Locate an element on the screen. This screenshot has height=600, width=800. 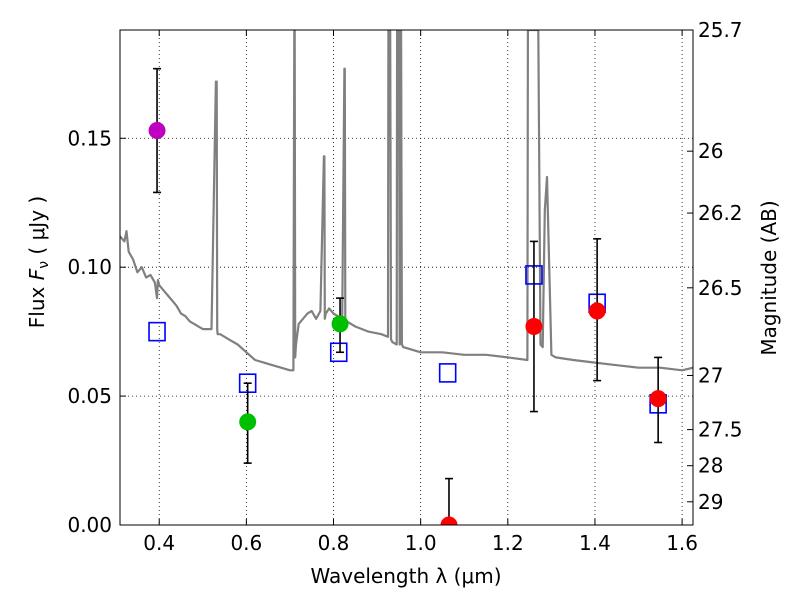
x-tick-label: 0.4 is located at coordinates (159, 543).